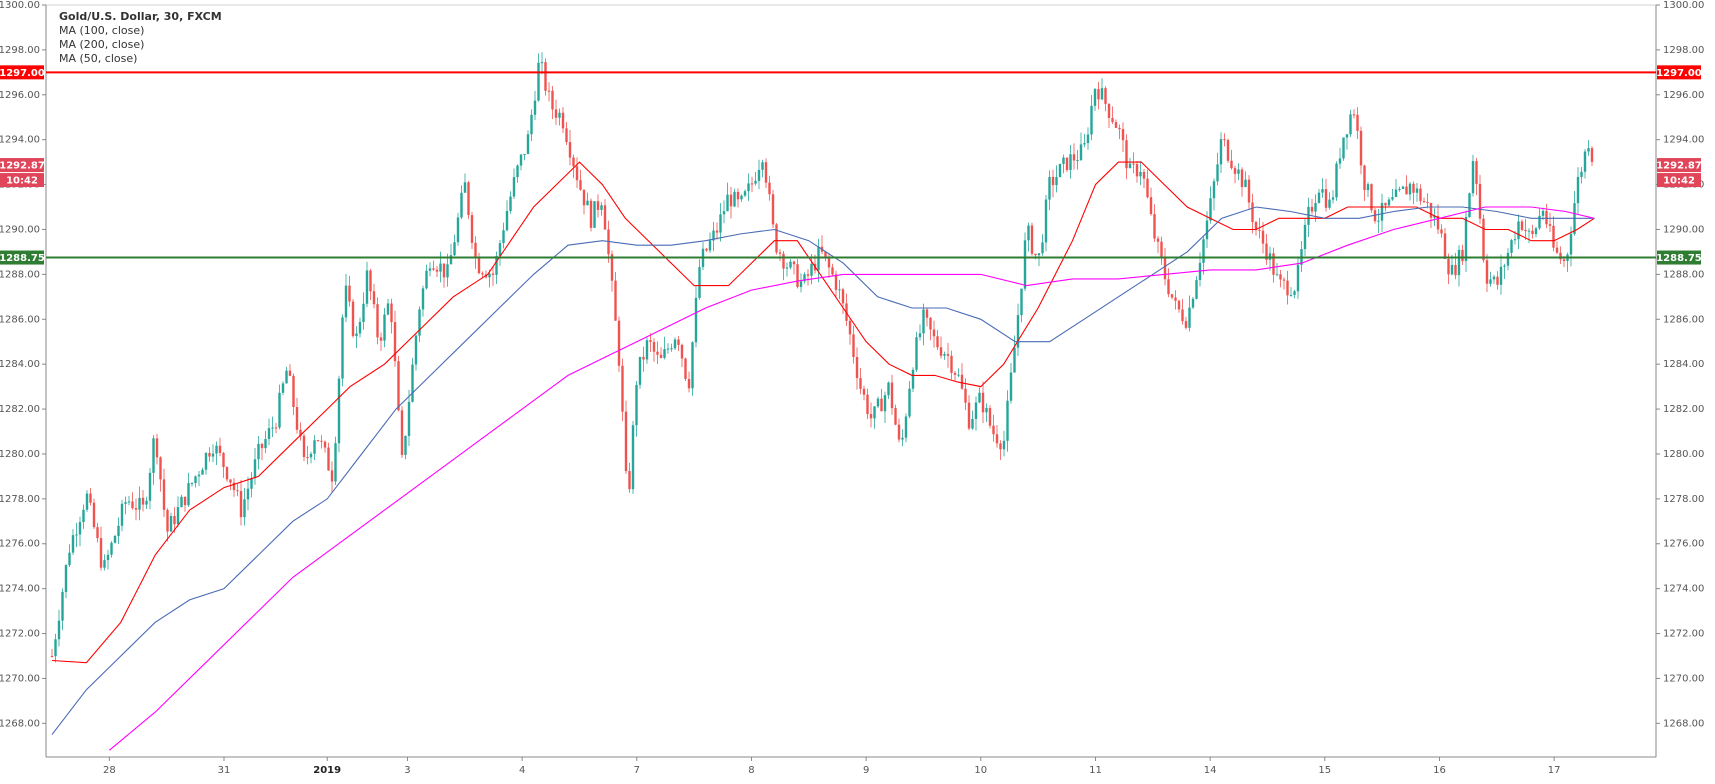 This screenshot has width=1715, height=784. Describe the element at coordinates (20, 723) in the screenshot. I see `y-tick-label-left: 1268.00` at that location.